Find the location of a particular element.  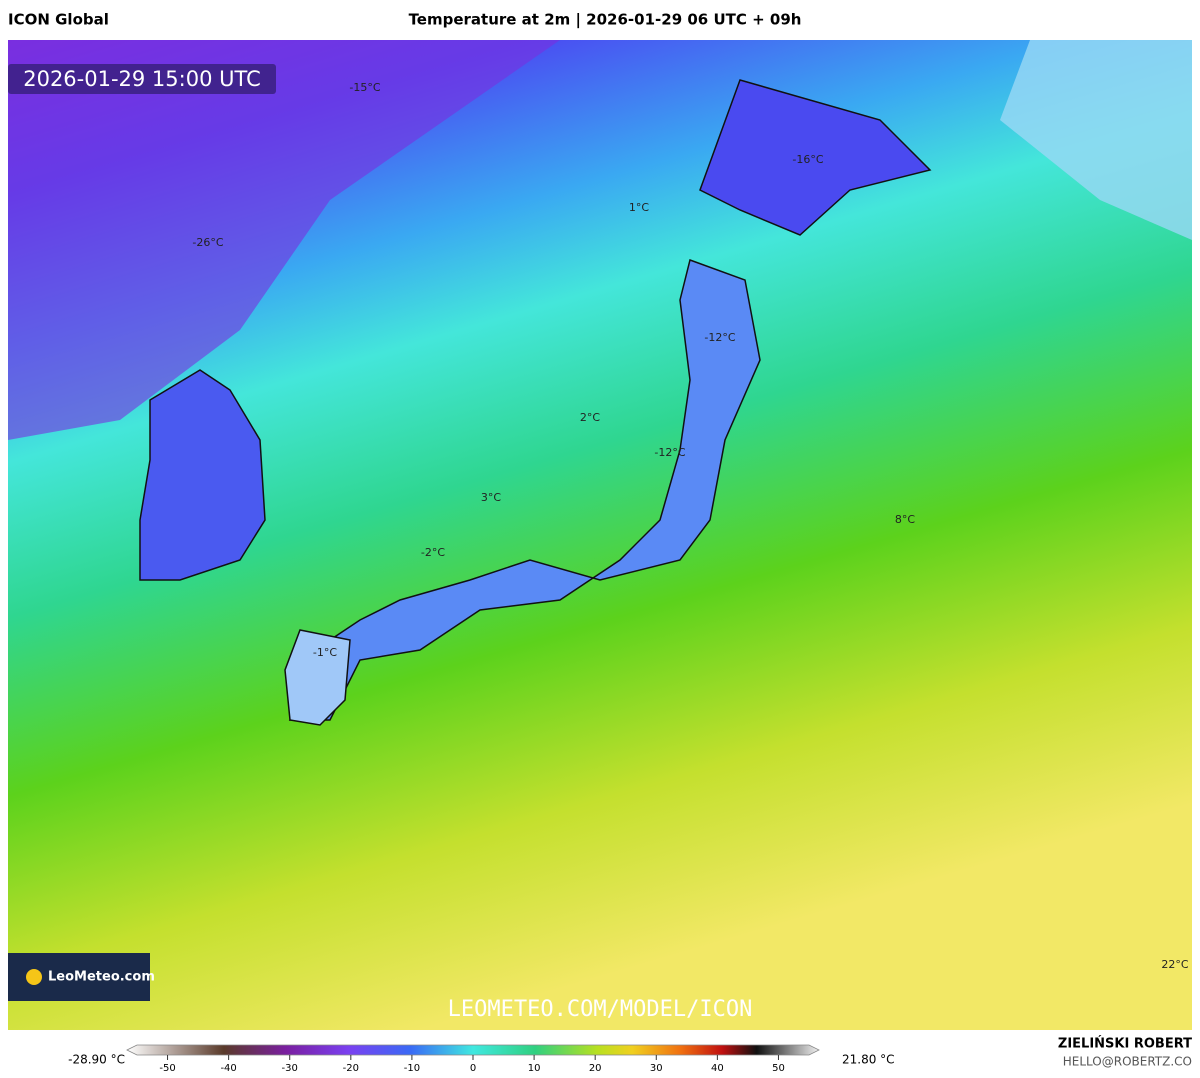

map-label: 3°C is located at coordinates (491, 497).